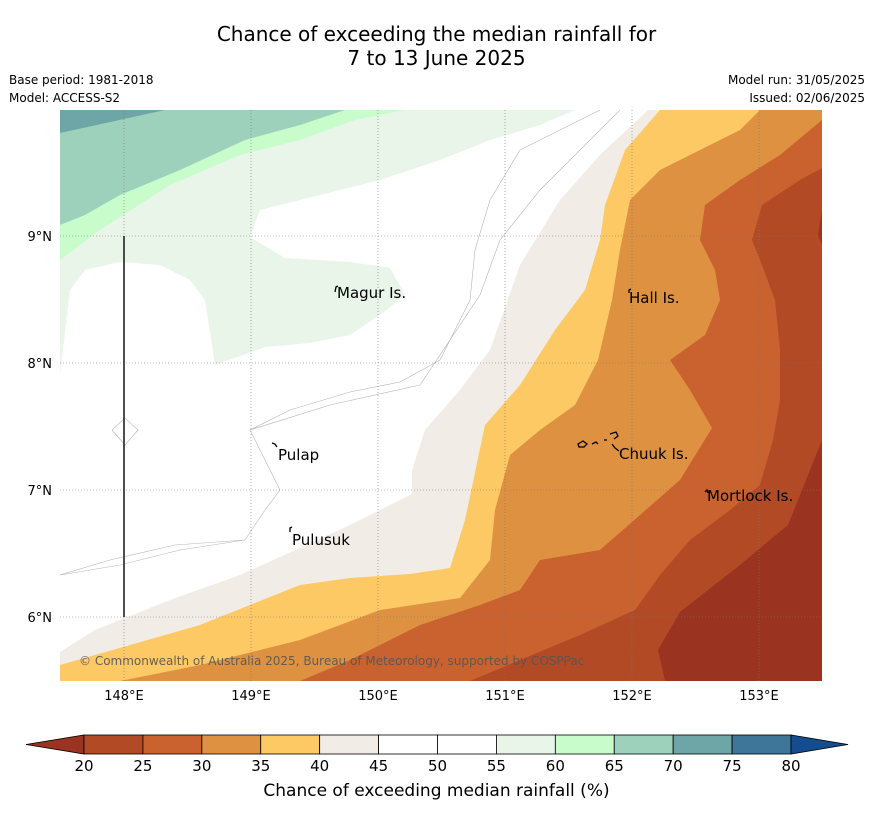 The width and height of the screenshot is (873, 816). I want to click on colorbar-tick-label: 30, so click(201, 766).